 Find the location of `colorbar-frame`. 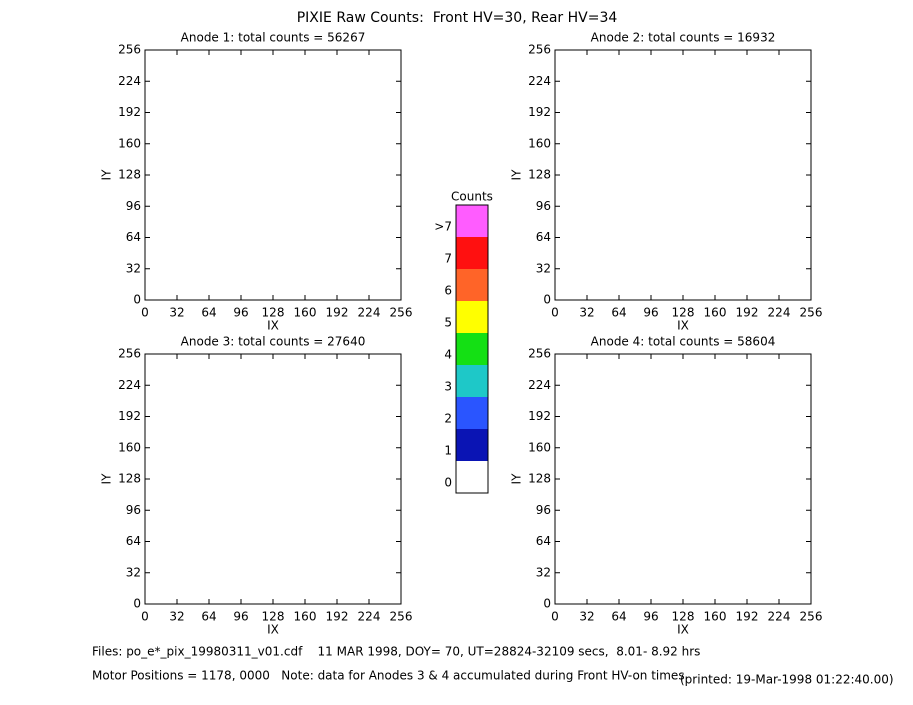

colorbar-frame is located at coordinates (472, 349).